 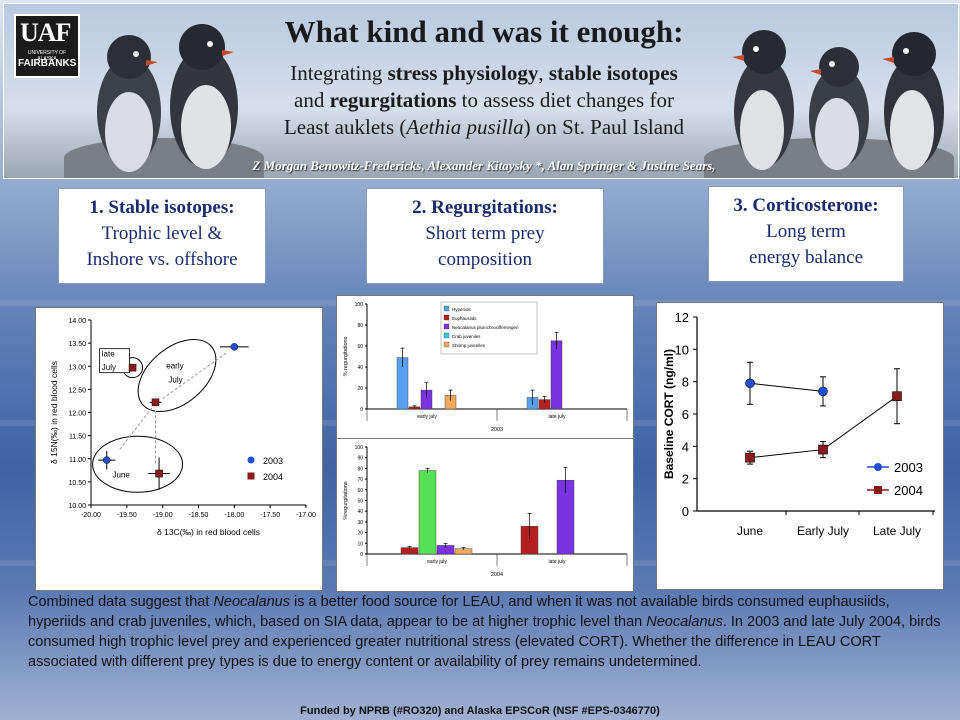 What do you see at coordinates (908, 490) in the screenshot?
I see `legend-label-2004: 2004` at bounding box center [908, 490].